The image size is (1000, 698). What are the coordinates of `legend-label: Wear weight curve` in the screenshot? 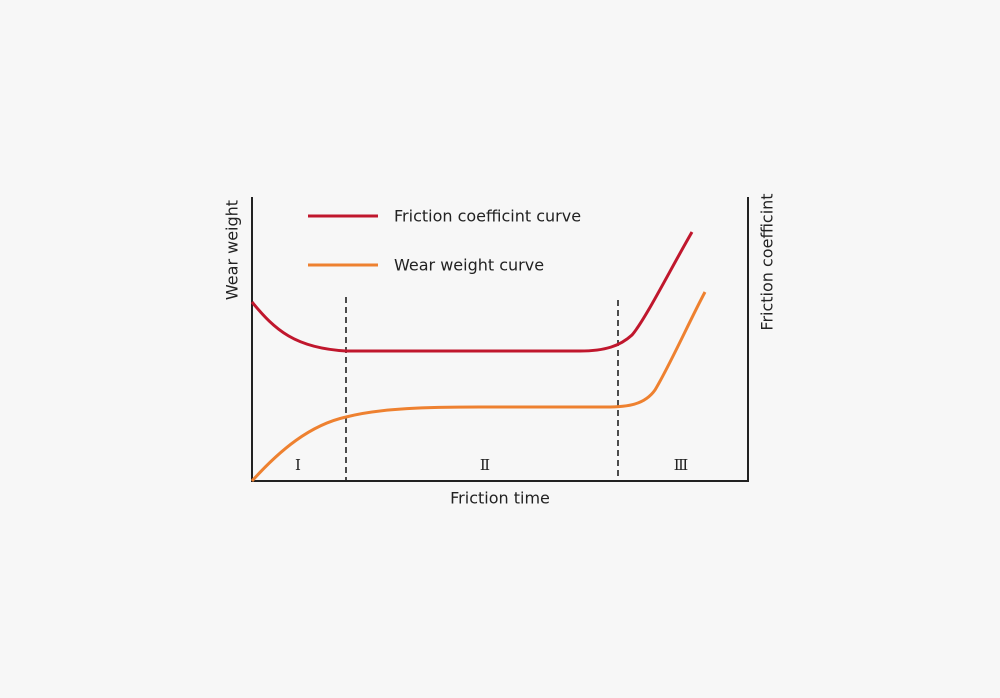 It's located at (469, 265).